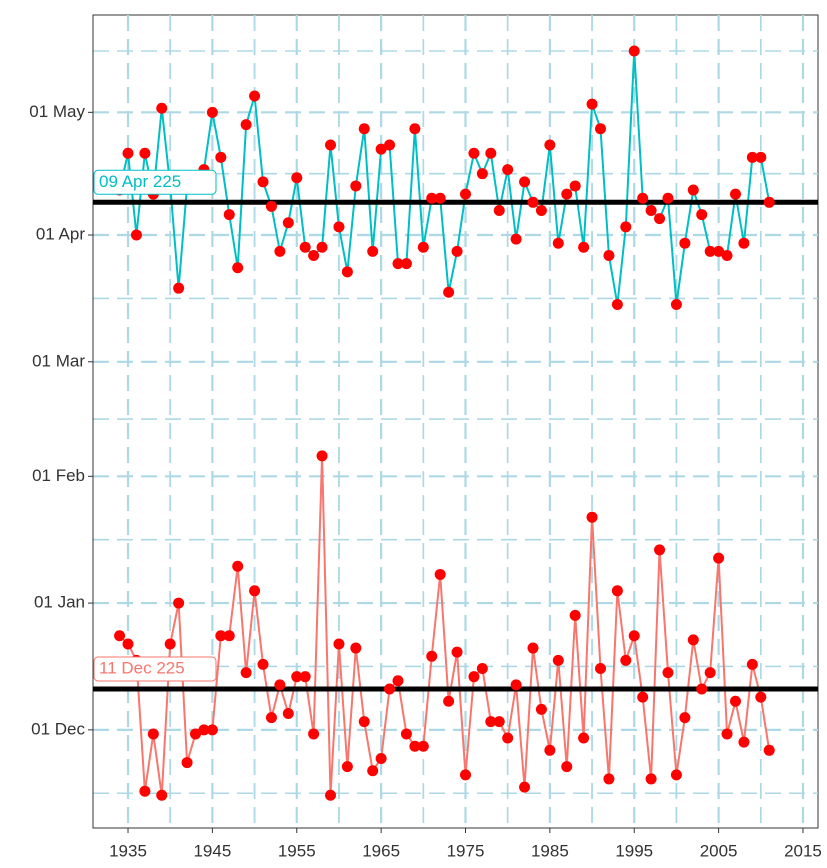 This screenshot has width=827, height=868. Describe the element at coordinates (803, 850) in the screenshot. I see `x-tick-label: 2015` at that location.